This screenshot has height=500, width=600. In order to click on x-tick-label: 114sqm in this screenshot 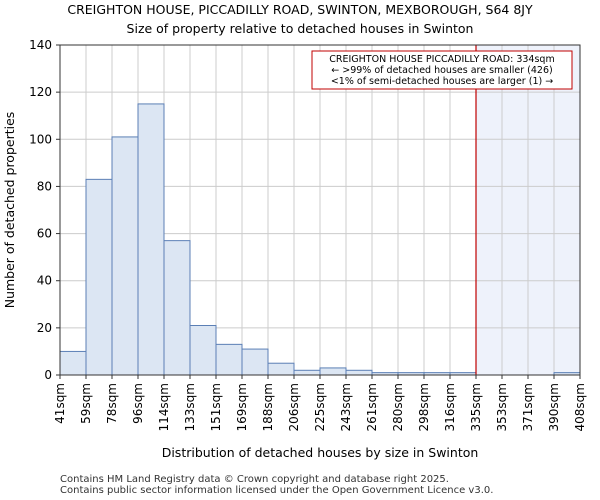, I will do `click(164, 407)`.